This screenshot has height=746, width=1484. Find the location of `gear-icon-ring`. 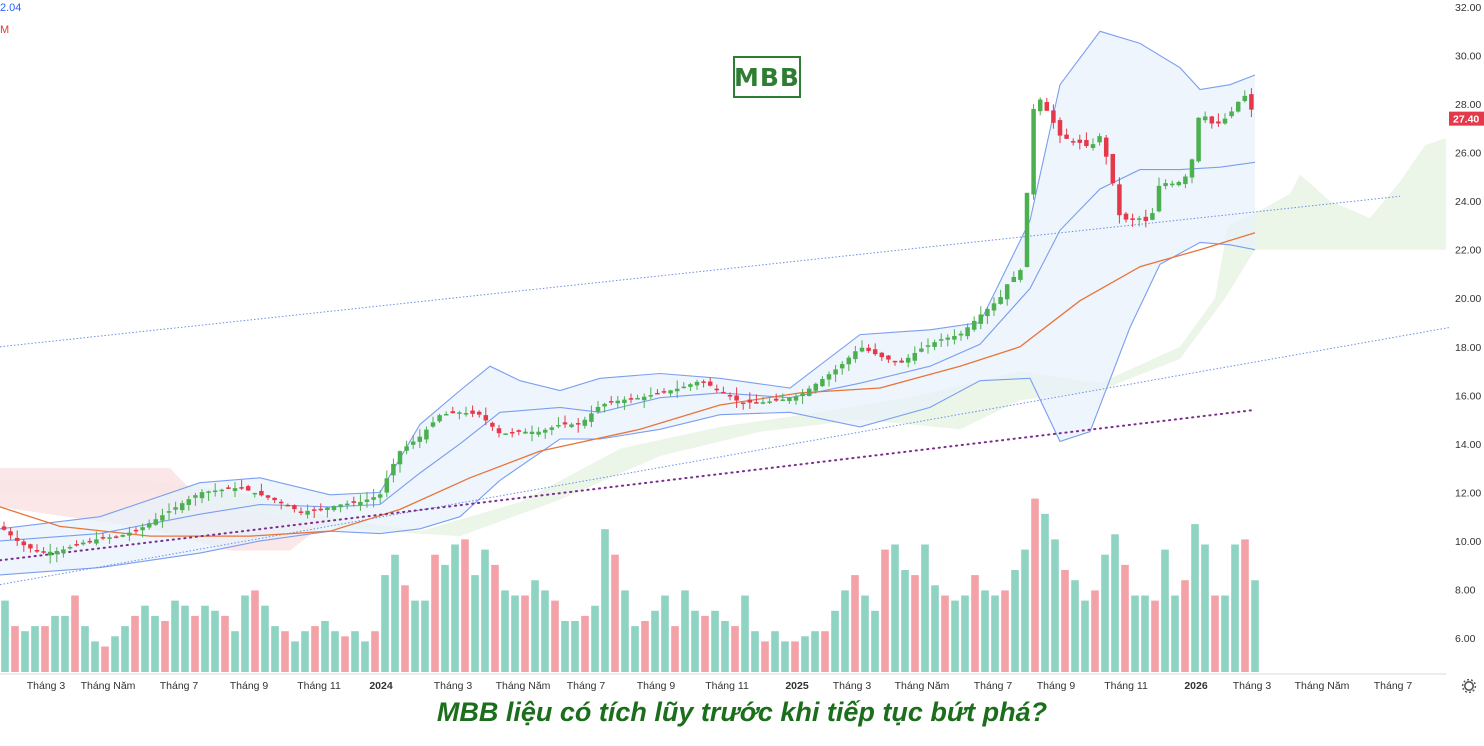

gear-icon-ring is located at coordinates (1469, 685).